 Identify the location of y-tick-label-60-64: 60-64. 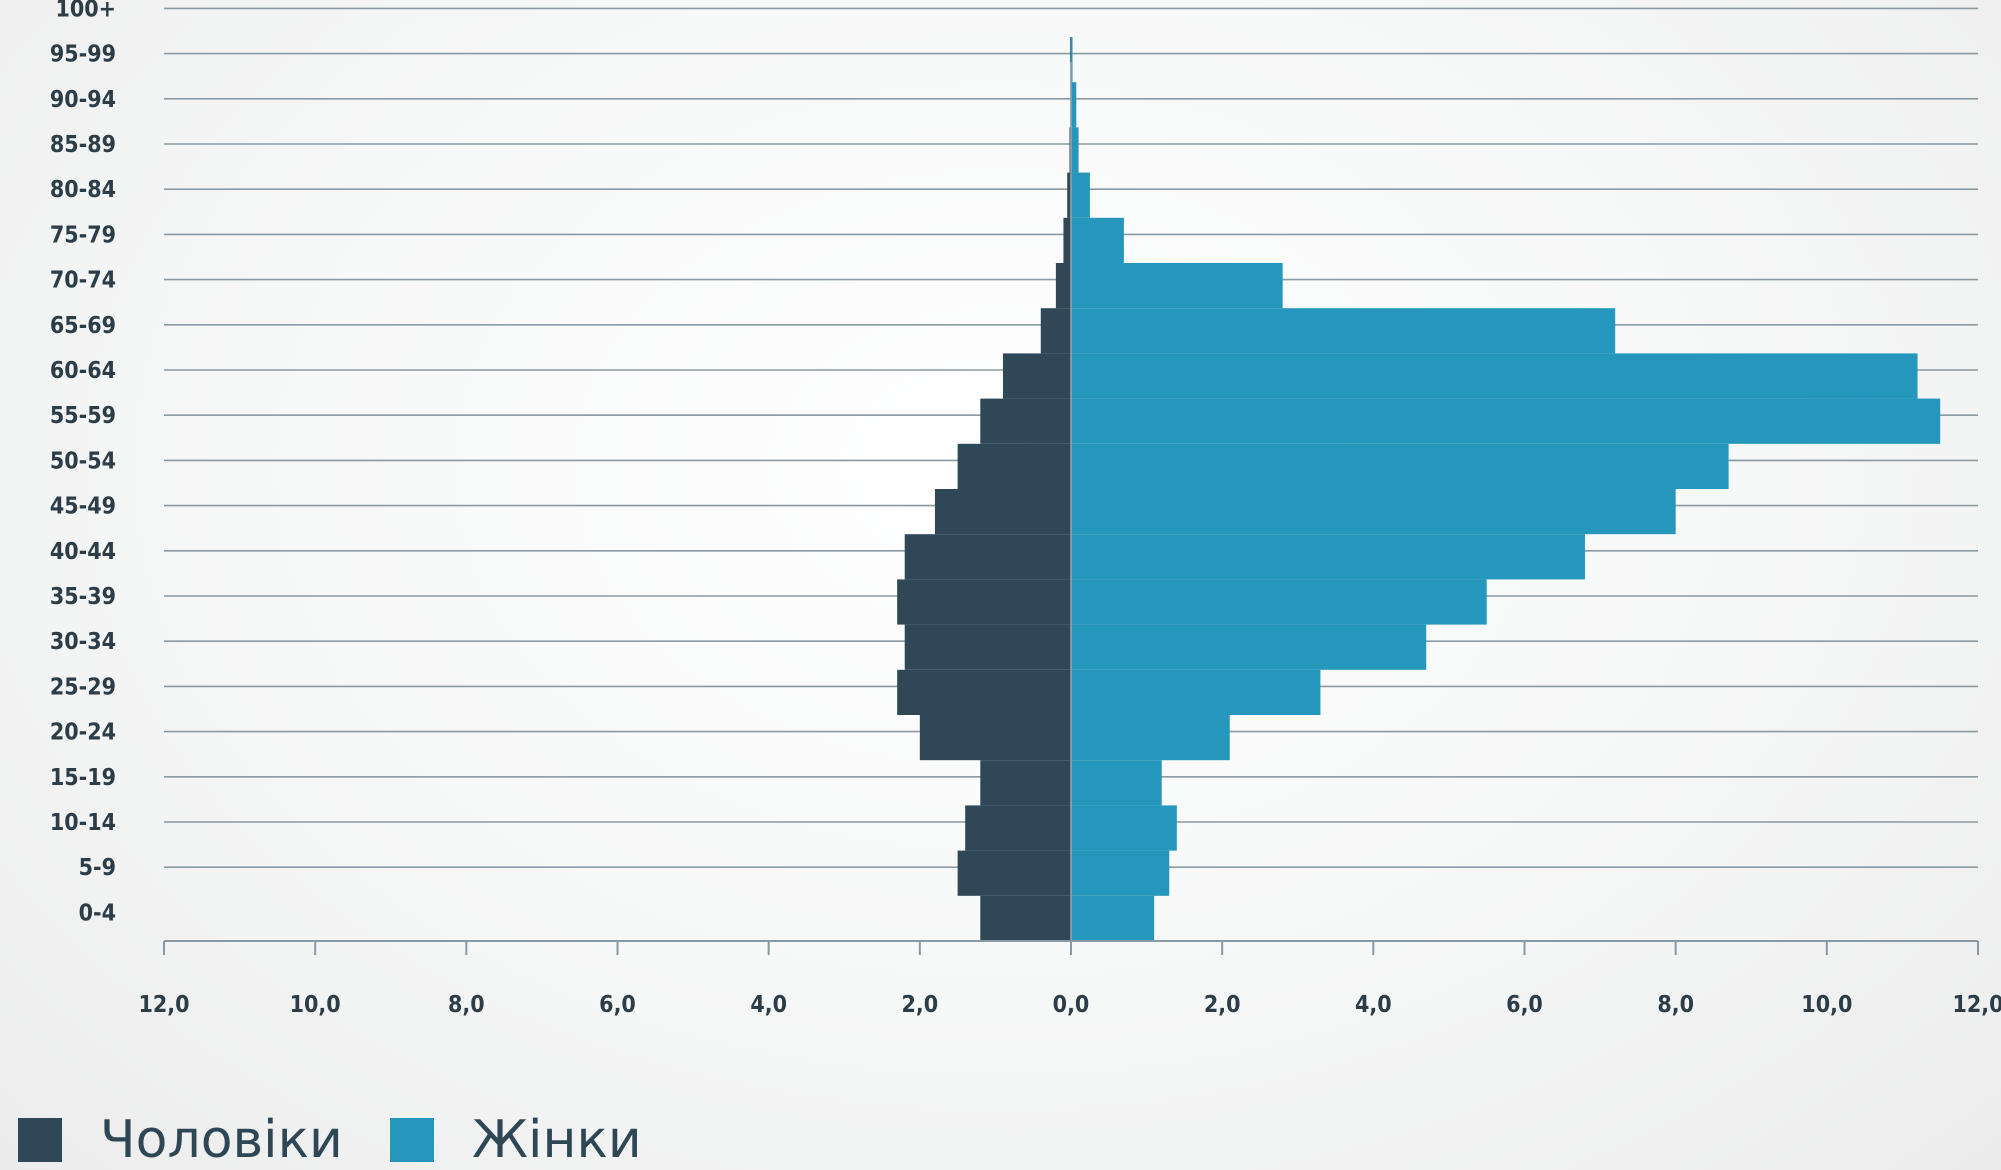
(83, 371).